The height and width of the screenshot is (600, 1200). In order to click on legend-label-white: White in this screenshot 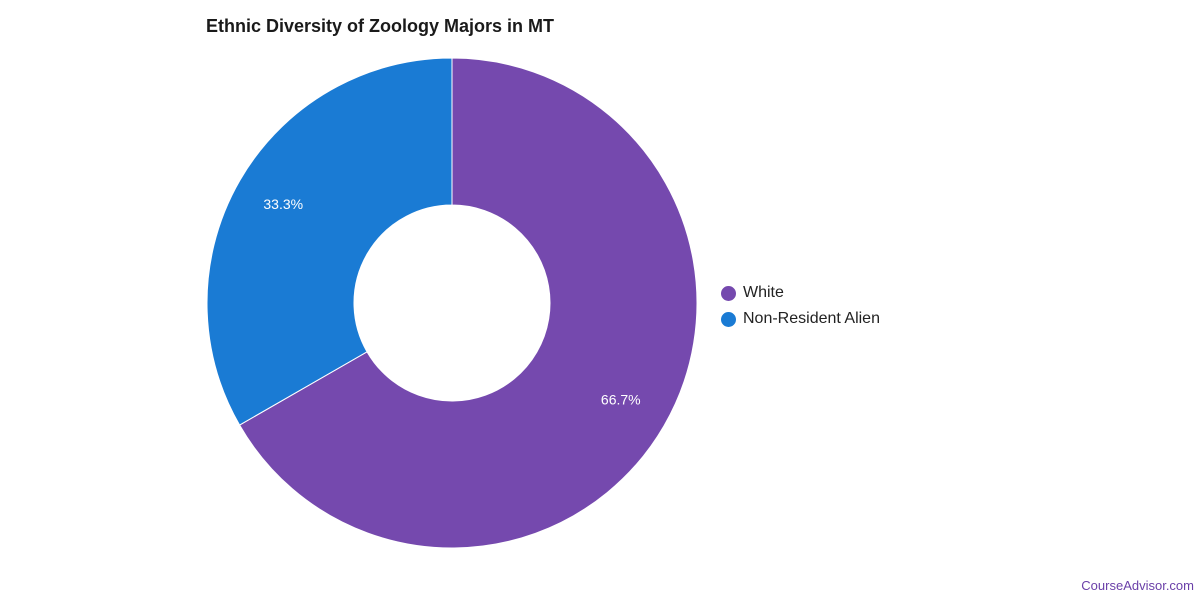, I will do `click(763, 292)`.